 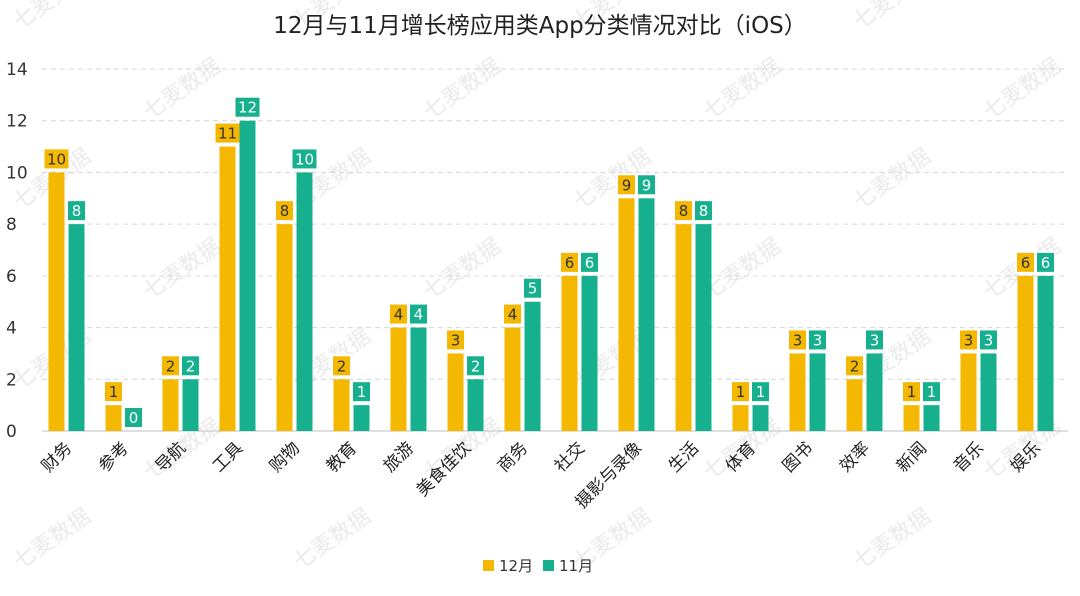 I want to click on x-category-label: 参考, so click(x=114, y=457).